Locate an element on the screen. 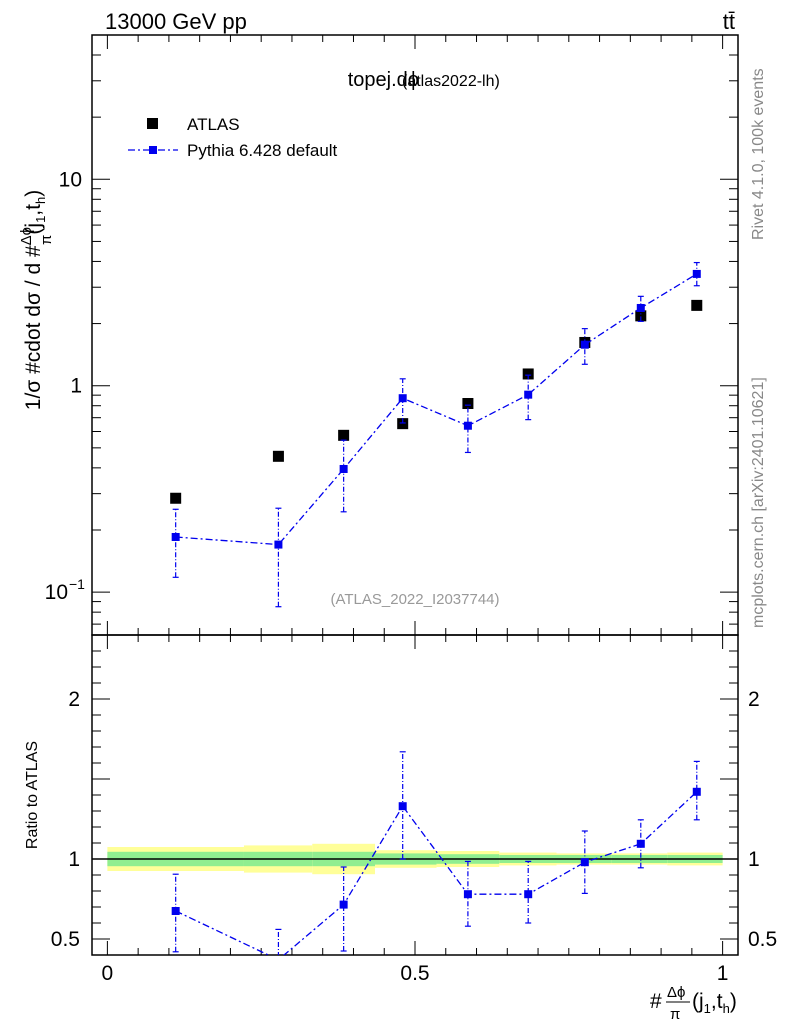 The image size is (786, 1024). header-process: tt̄ is located at coordinates (729, 21).